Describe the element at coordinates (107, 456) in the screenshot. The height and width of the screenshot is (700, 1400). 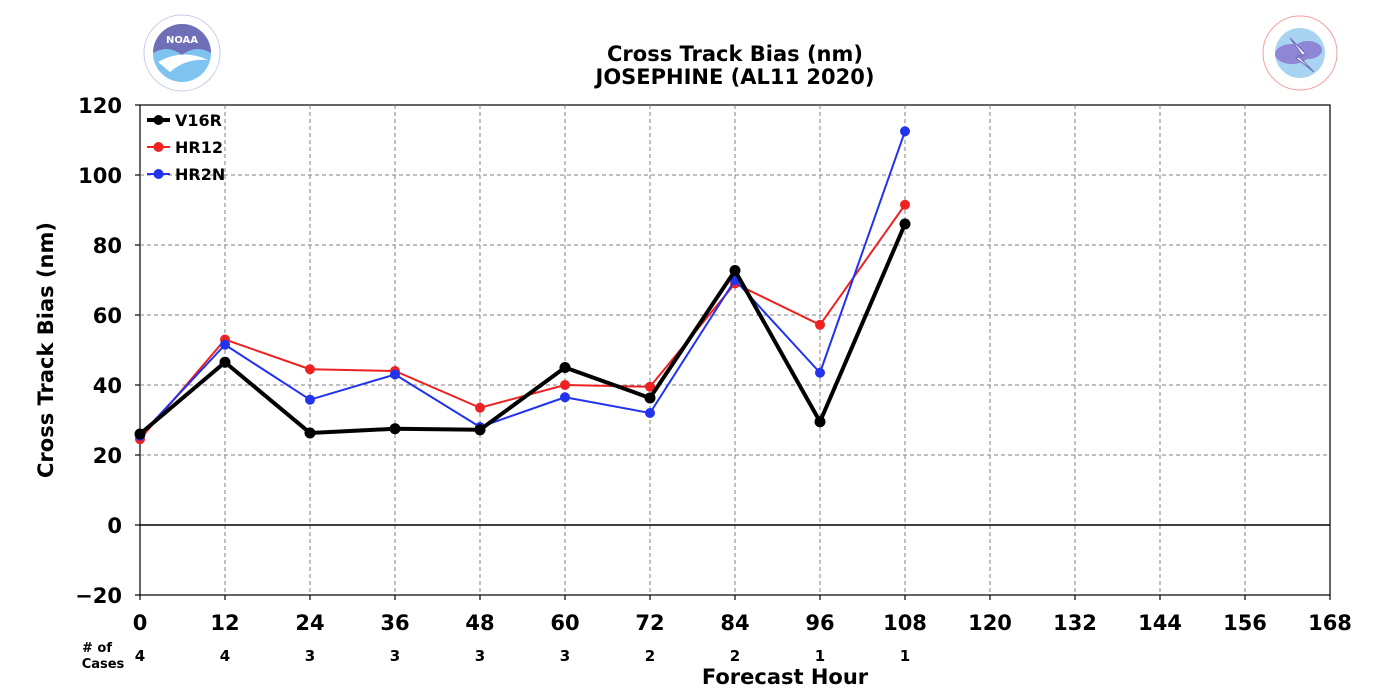
I see `y-tick-label: 20` at that location.